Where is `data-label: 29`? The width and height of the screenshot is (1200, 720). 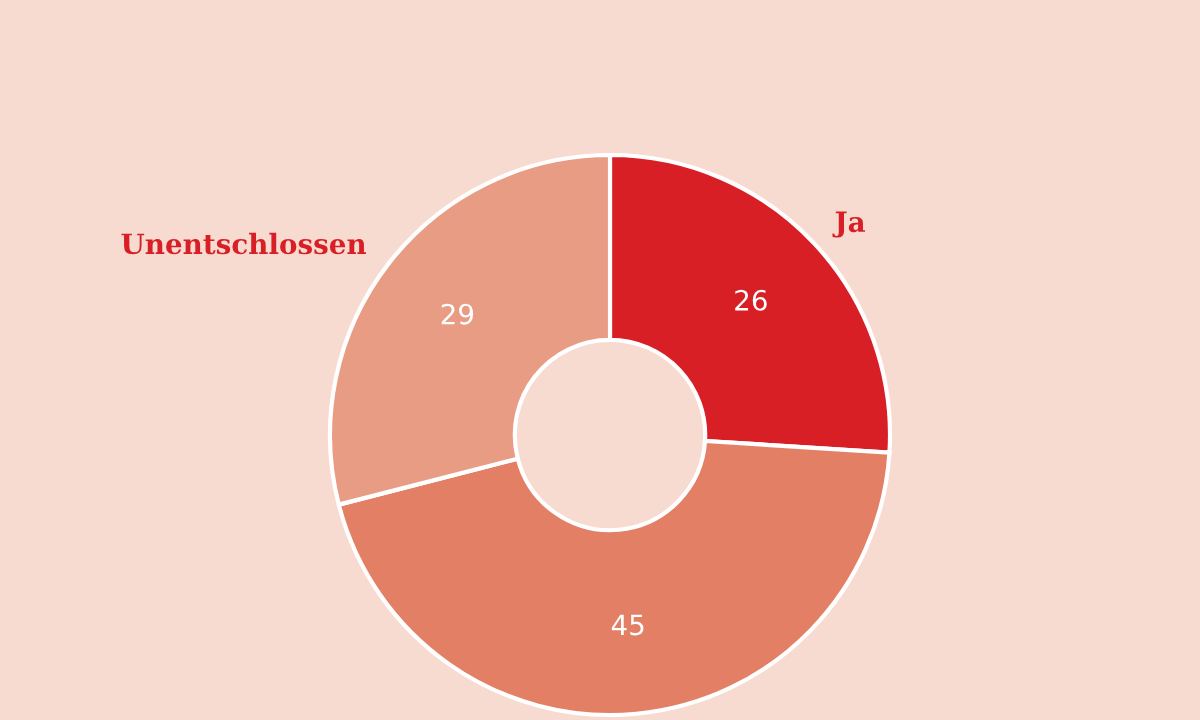
data-label: 29 is located at coordinates (457, 314).